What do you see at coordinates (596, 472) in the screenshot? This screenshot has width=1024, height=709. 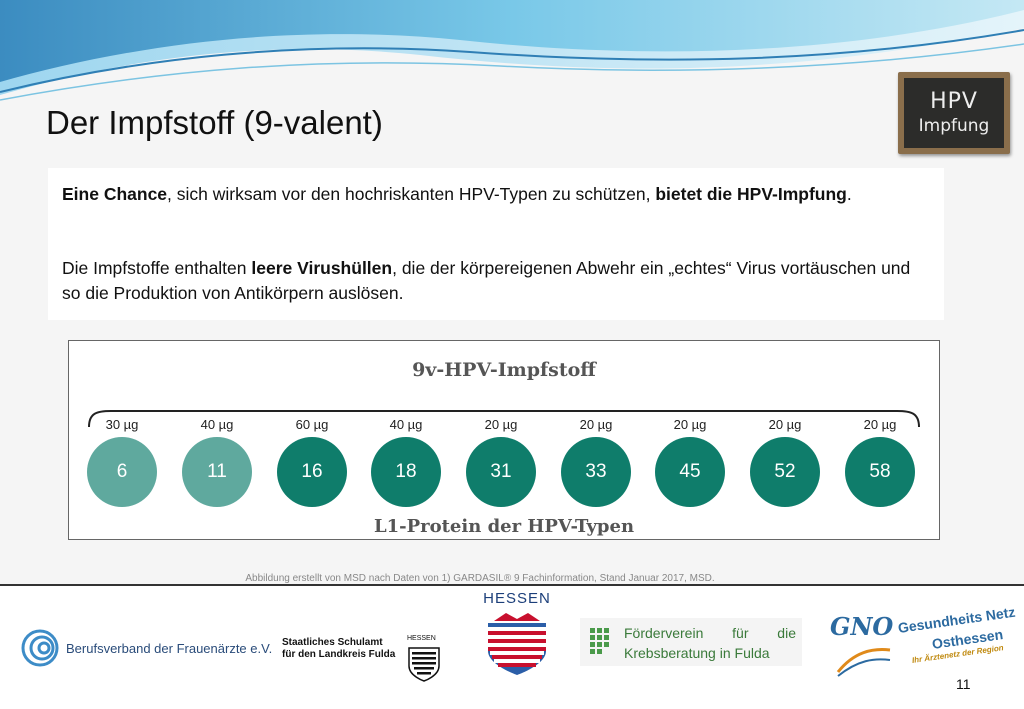 I see `hpv-type-circle: 33` at bounding box center [596, 472].